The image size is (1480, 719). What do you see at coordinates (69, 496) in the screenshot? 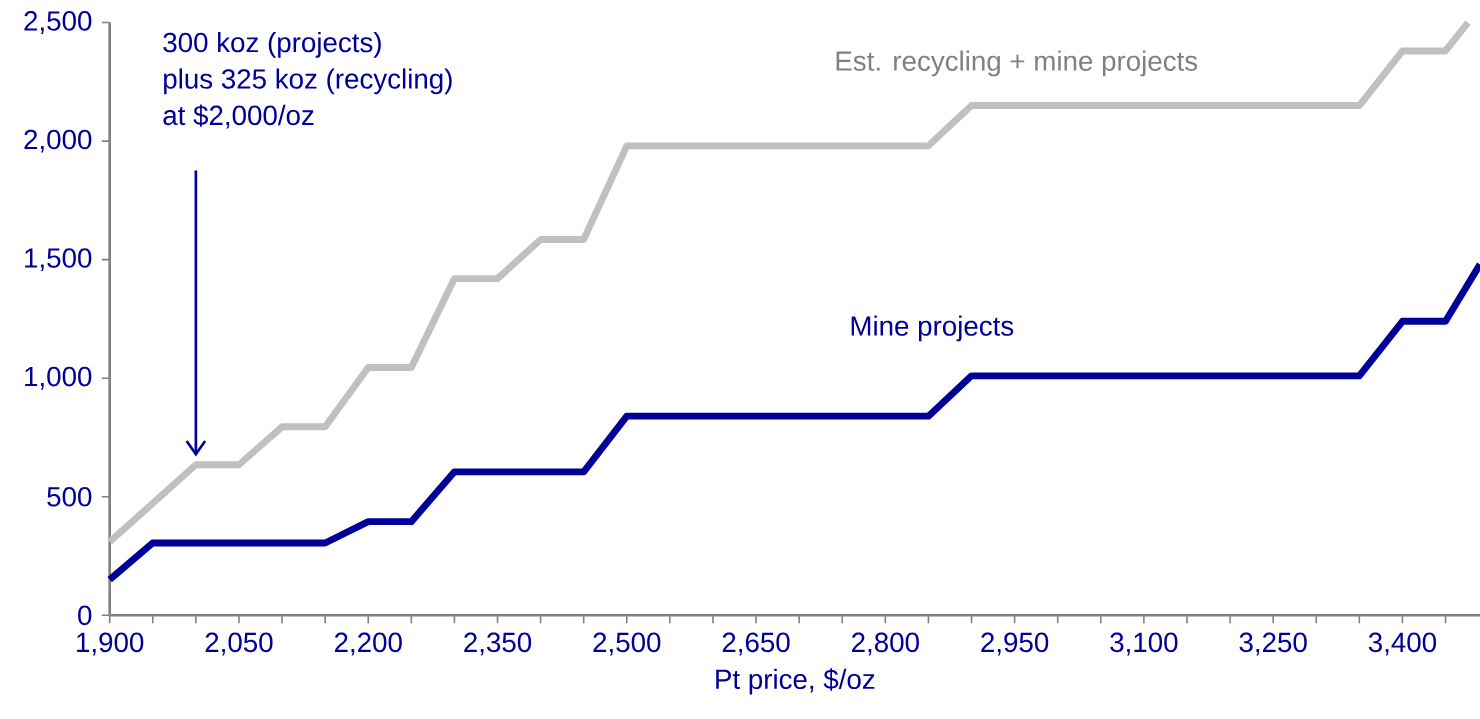
I see `y-tick-label: 500` at bounding box center [69, 496].